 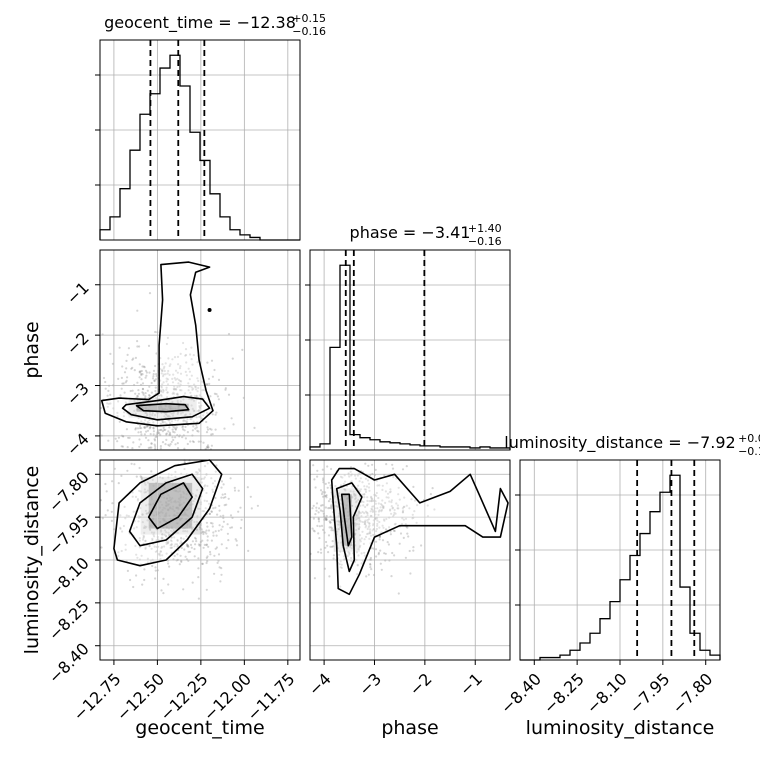 What do you see at coordinates (309, 31) in the screenshot?
I see `title-sub-geocent_time: −0.16` at bounding box center [309, 31].